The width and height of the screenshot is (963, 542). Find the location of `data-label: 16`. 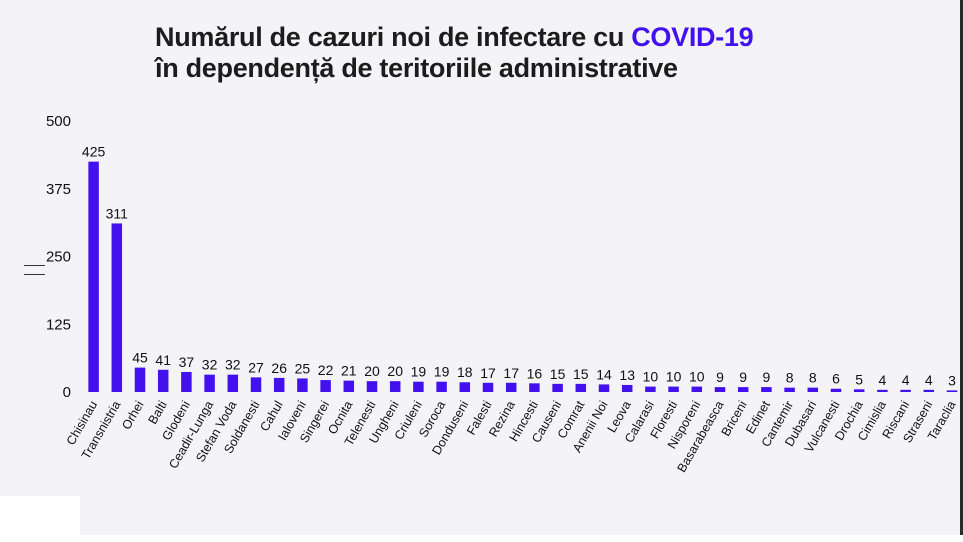

data-label: 16 is located at coordinates (535, 373).